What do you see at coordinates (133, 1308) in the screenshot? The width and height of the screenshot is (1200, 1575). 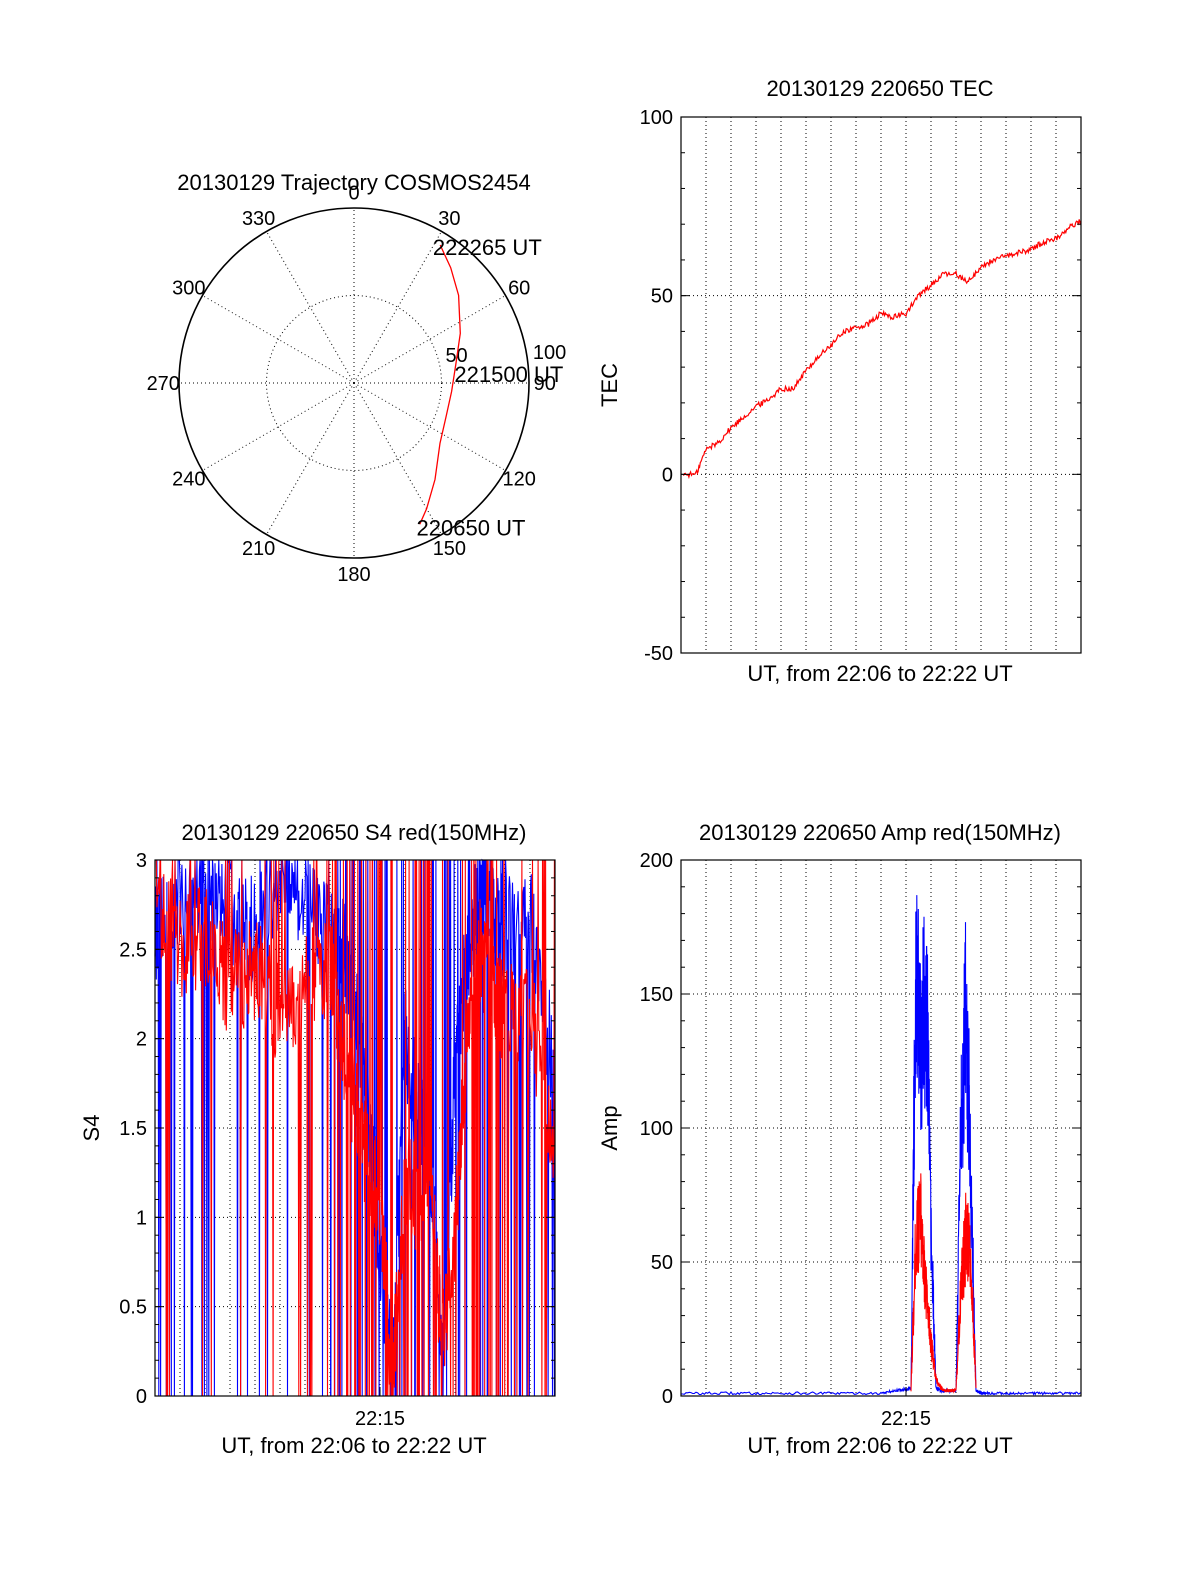 I see `y-tick-label: 0.5` at bounding box center [133, 1308].